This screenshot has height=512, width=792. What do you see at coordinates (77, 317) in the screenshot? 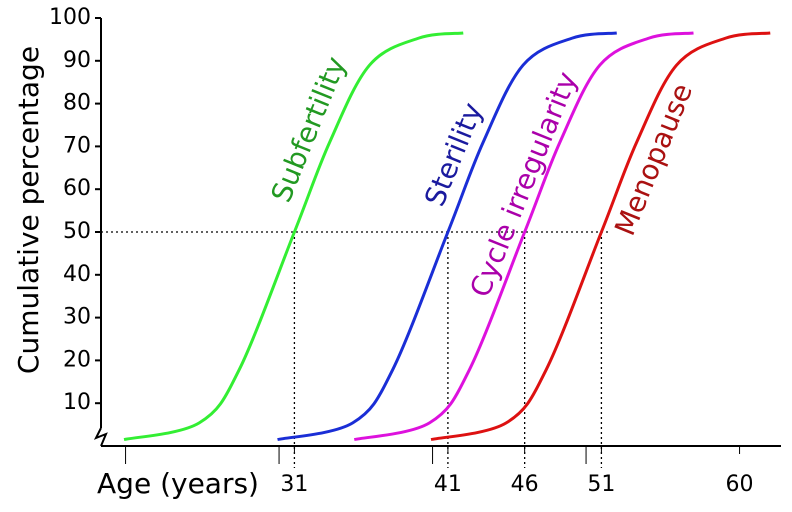
I see `y-tick-label: 30` at bounding box center [77, 317].